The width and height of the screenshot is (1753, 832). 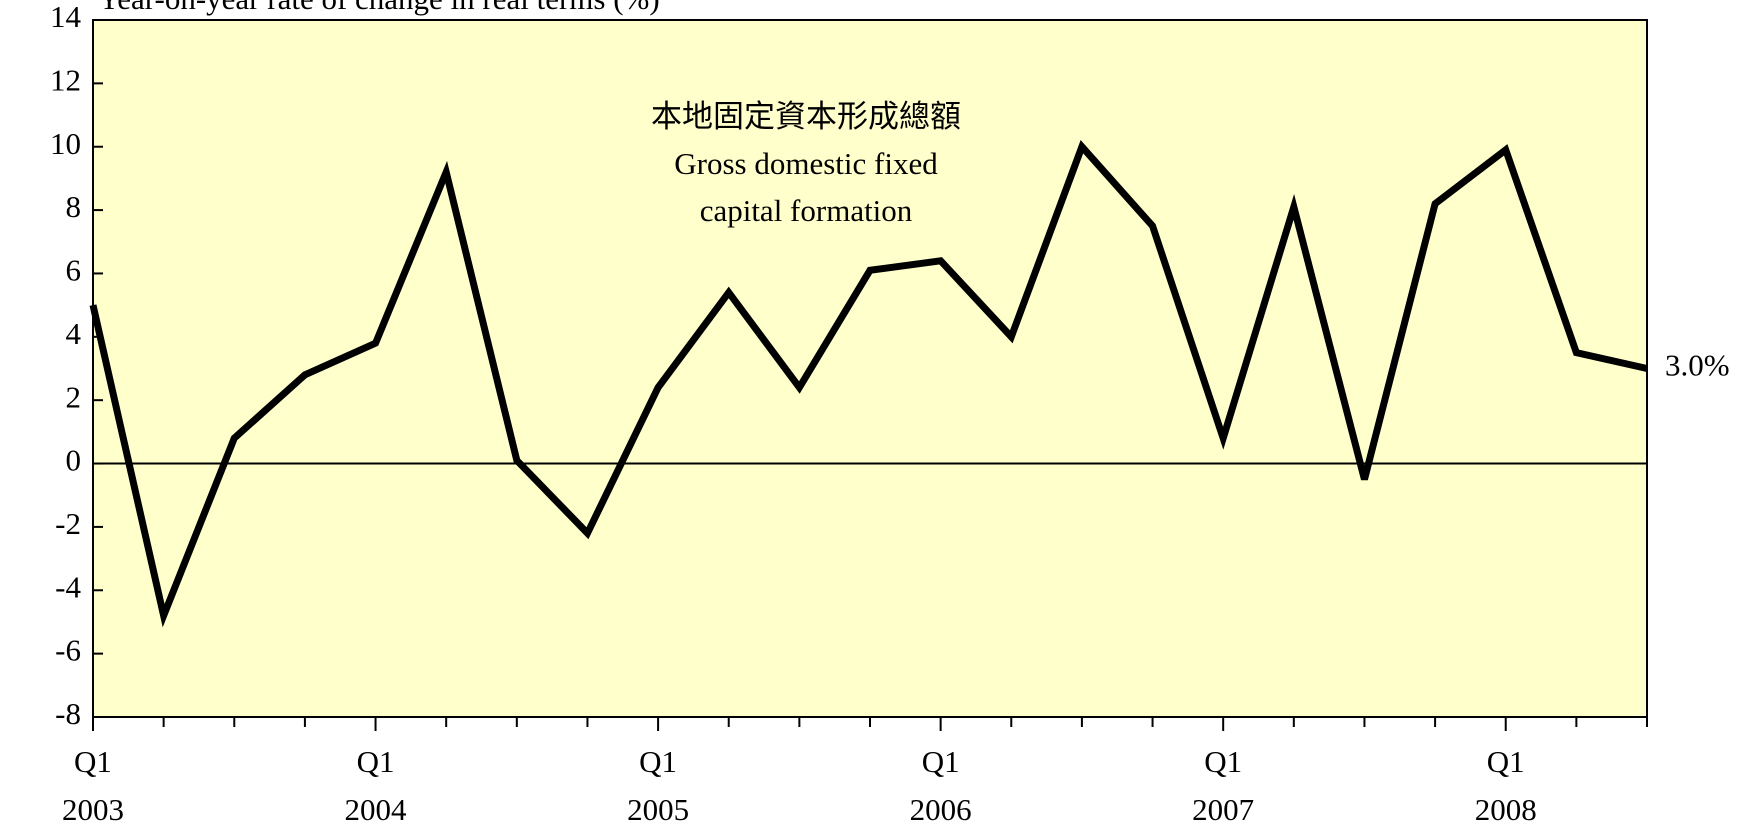 What do you see at coordinates (68, 650) in the screenshot?
I see `y-tick-label: -6` at bounding box center [68, 650].